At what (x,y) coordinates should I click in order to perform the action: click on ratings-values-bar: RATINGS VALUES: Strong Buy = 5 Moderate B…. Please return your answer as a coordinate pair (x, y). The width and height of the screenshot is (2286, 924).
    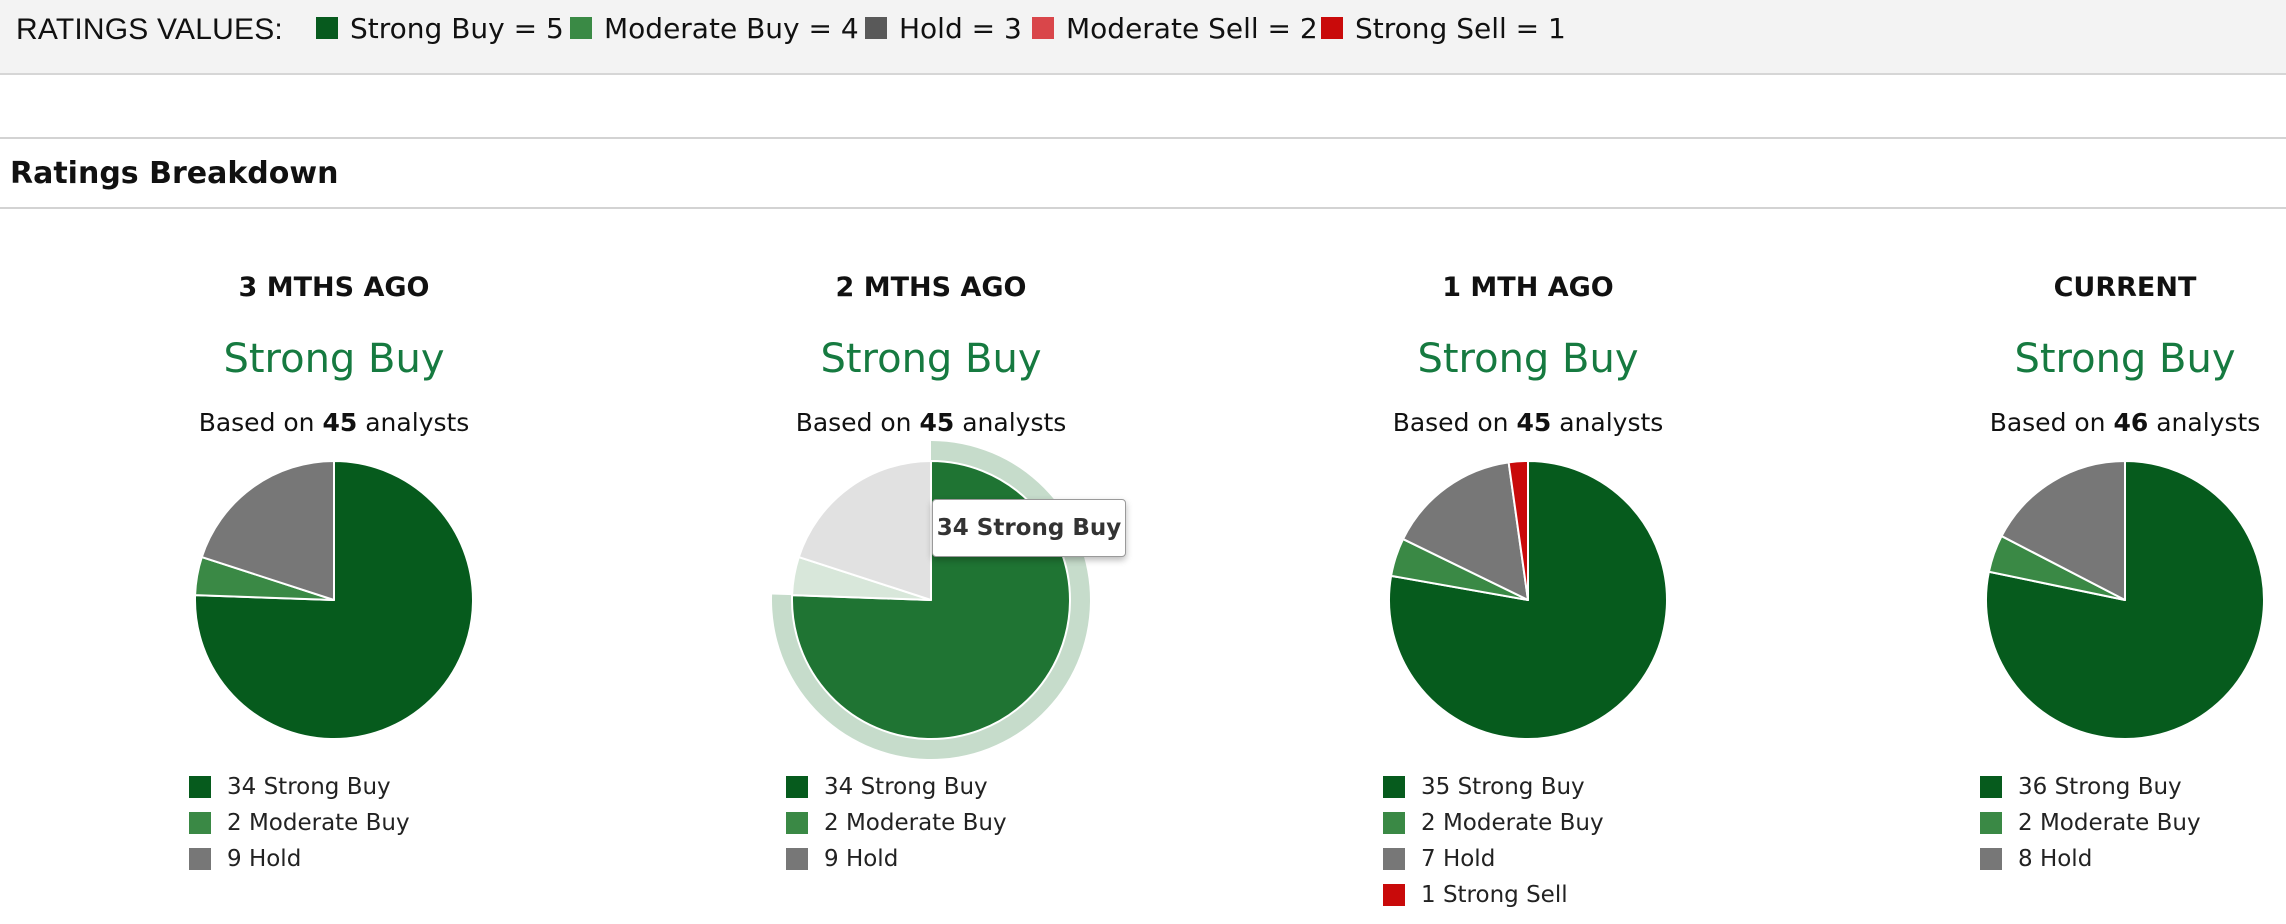
    Looking at the image, I should click on (1143, 37).